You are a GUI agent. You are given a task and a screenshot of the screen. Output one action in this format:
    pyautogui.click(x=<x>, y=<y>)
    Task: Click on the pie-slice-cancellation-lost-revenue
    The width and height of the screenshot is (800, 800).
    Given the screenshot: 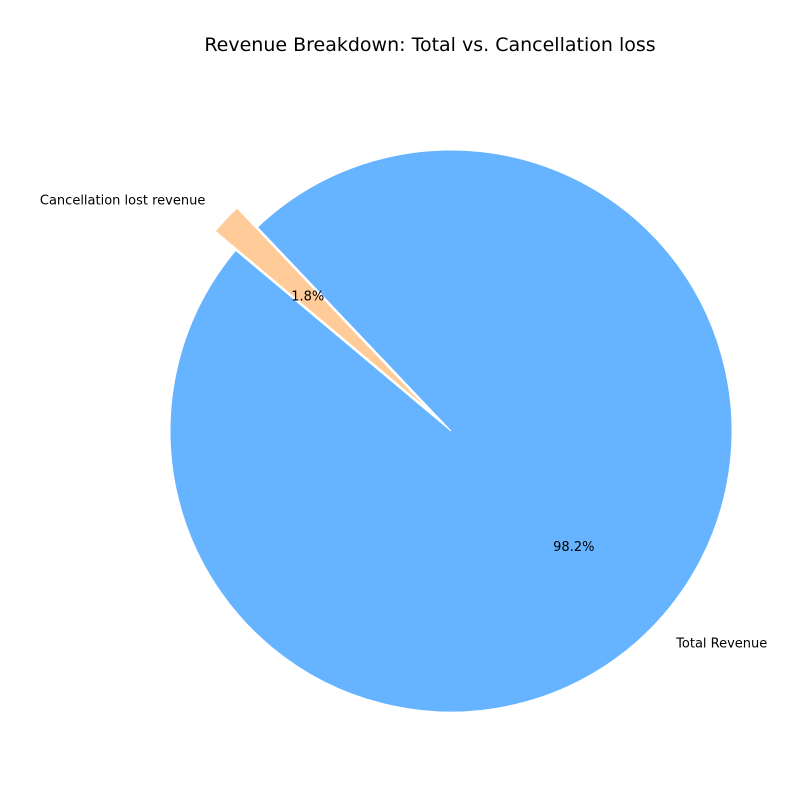 What is the action you would take?
    pyautogui.click(x=322, y=310)
    